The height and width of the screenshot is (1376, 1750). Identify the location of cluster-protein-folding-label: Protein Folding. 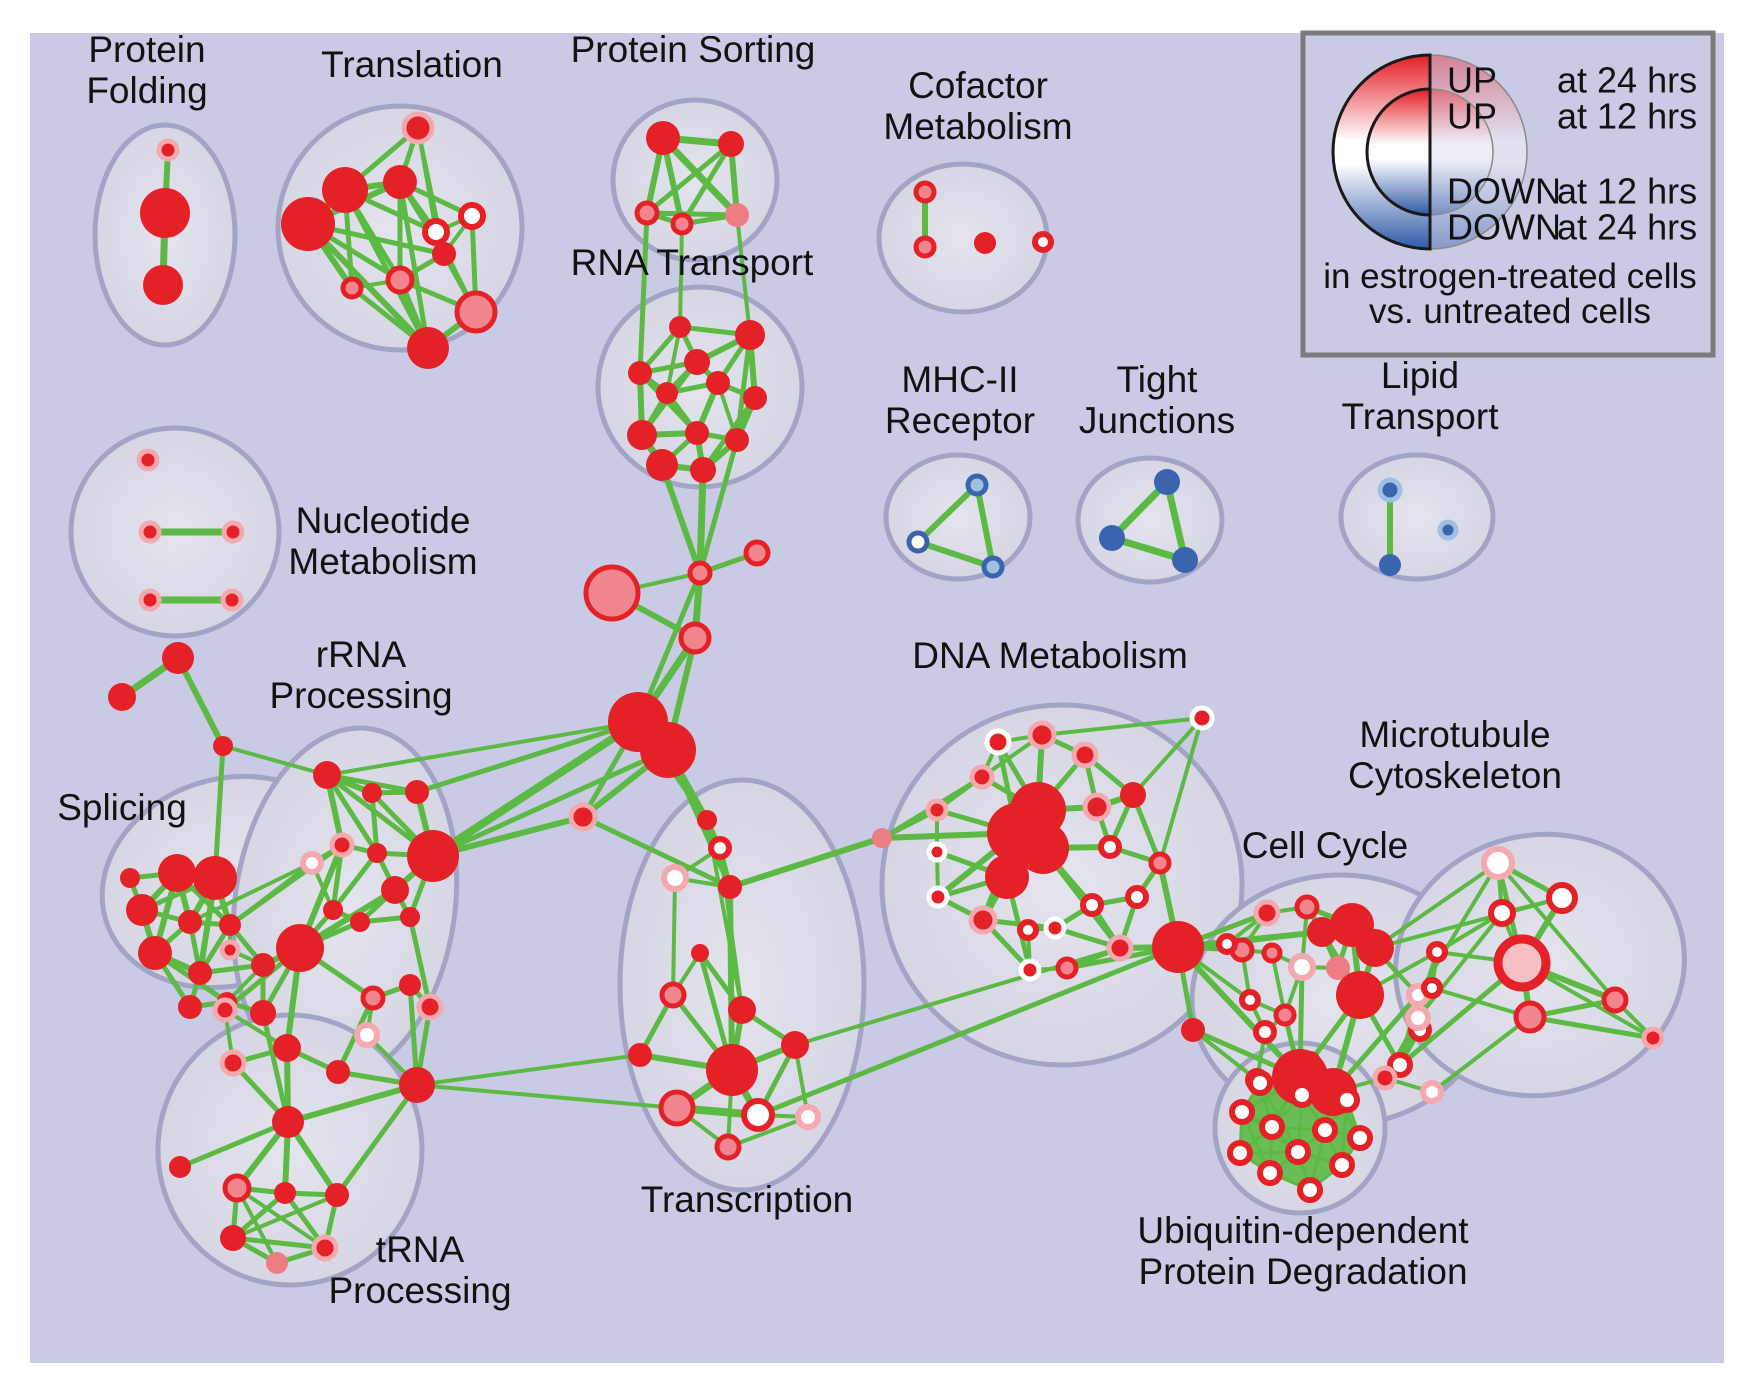
(146, 70).